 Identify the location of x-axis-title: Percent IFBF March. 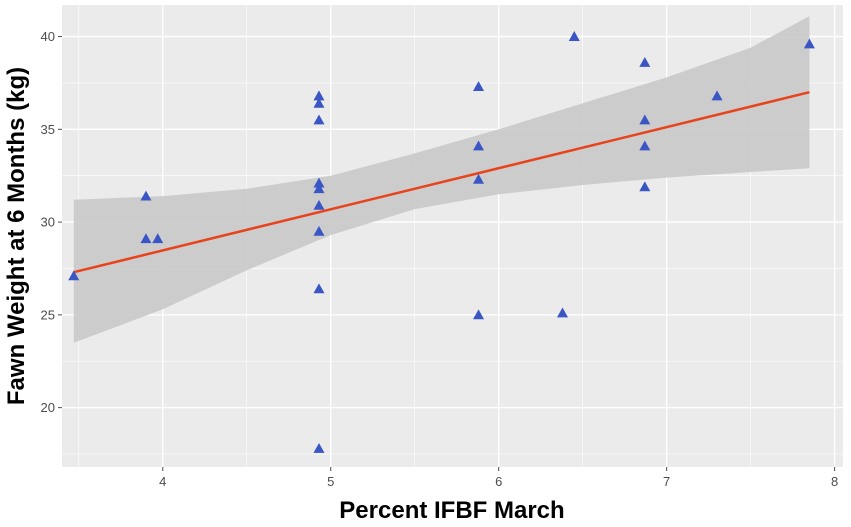
(451, 510).